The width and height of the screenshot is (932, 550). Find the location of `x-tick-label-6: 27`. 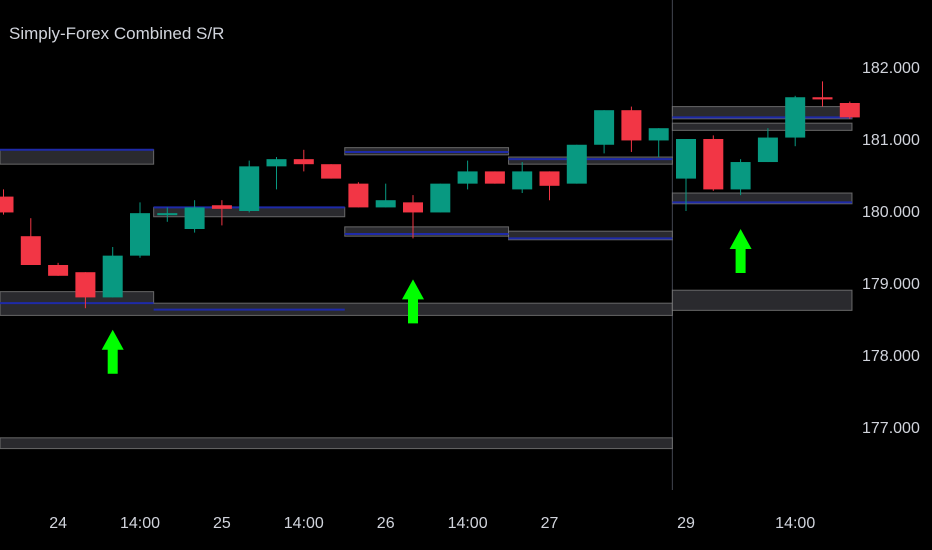

x-tick-label-6: 27 is located at coordinates (550, 523).